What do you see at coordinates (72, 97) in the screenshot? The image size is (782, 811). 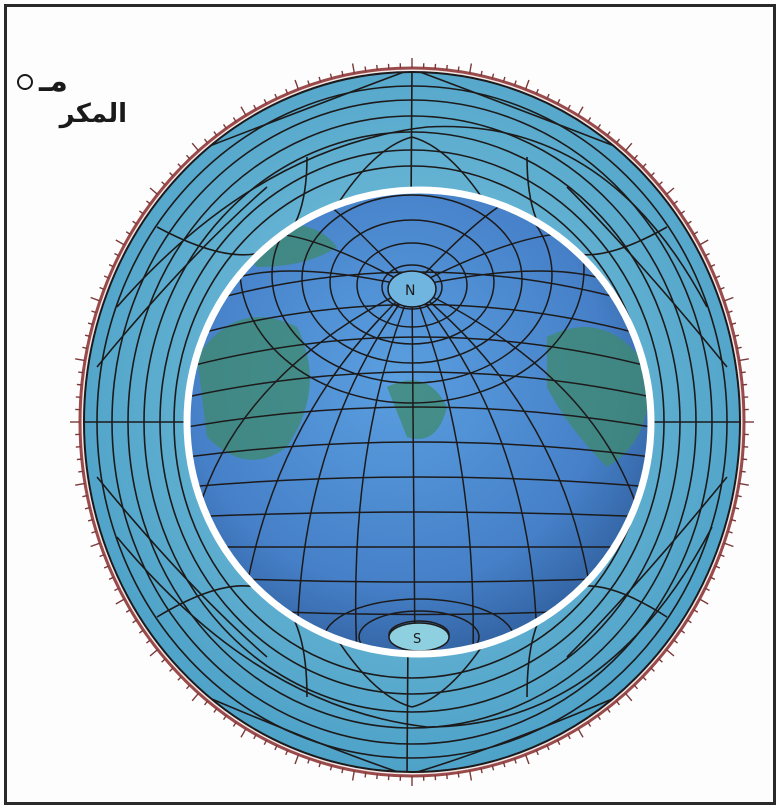 I see `caption: مـ المكر` at bounding box center [72, 97].